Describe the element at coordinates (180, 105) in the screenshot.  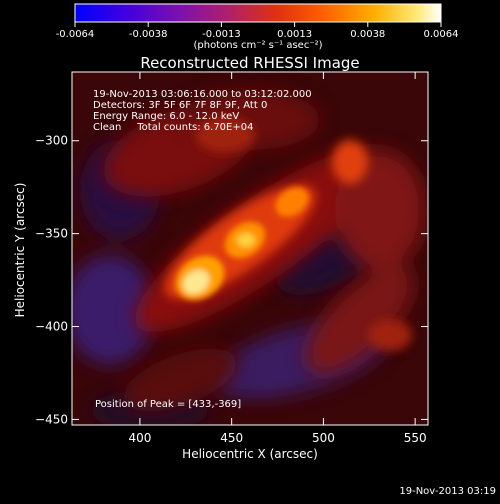
I see `annotation-detectors: Detectors: 3F 5F 6F 7F 8F 9F, Att 0` at that location.